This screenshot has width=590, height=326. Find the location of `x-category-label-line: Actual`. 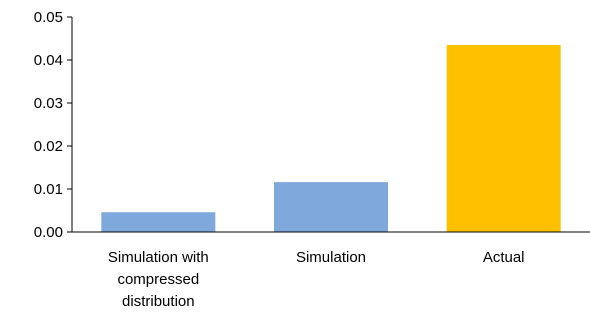

x-category-label-line: Actual is located at coordinates (504, 257).